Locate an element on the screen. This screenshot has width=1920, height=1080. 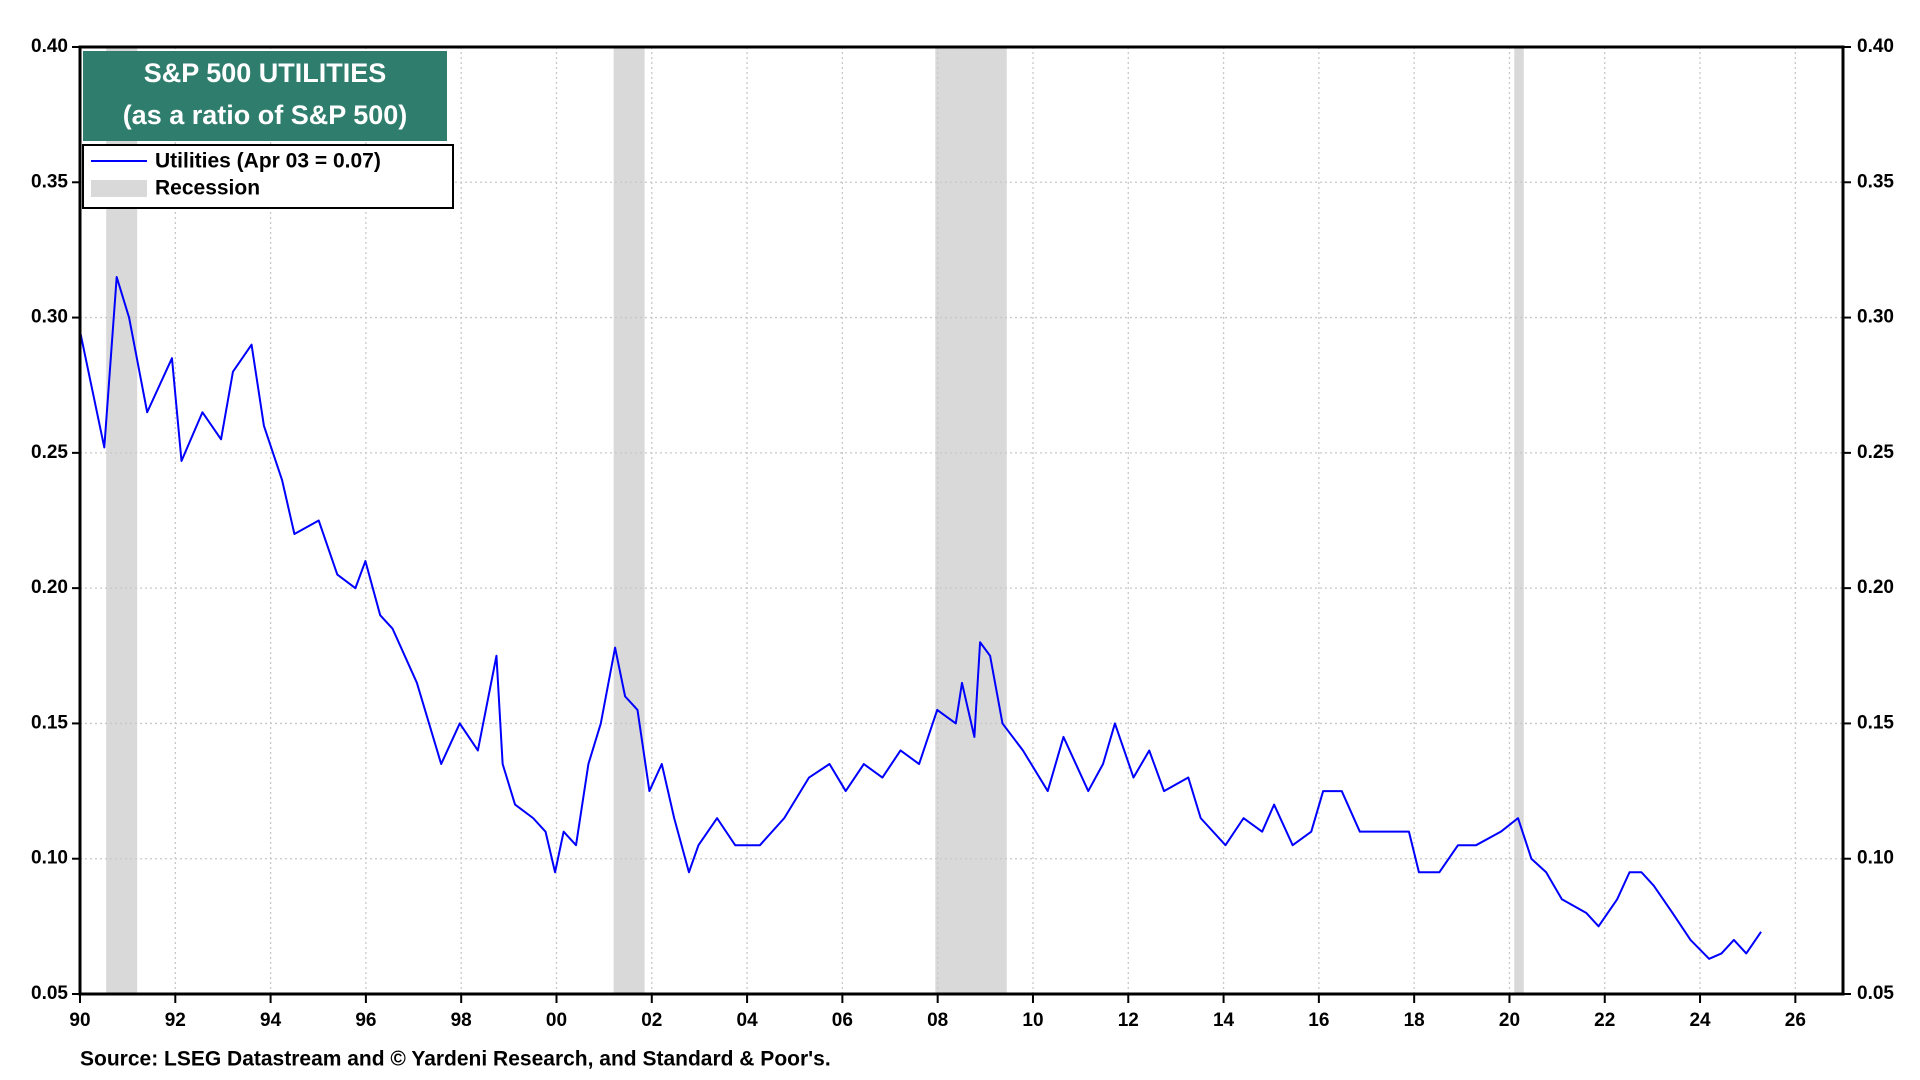
legend-label: Utilities (Apr 03 = 0.07) is located at coordinates (268, 161).